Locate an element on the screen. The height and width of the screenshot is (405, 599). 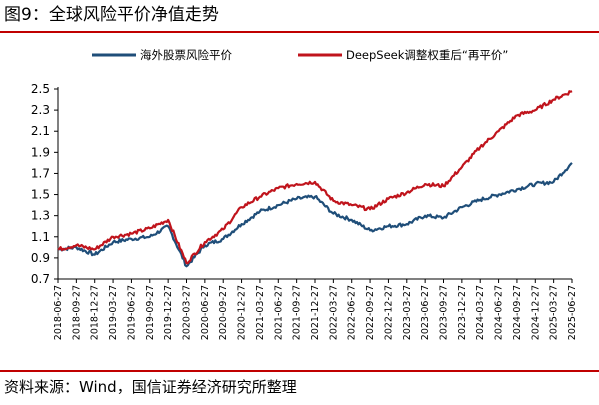
figure-title: 图9：全球风险平价净值走势 is located at coordinates (111, 15).